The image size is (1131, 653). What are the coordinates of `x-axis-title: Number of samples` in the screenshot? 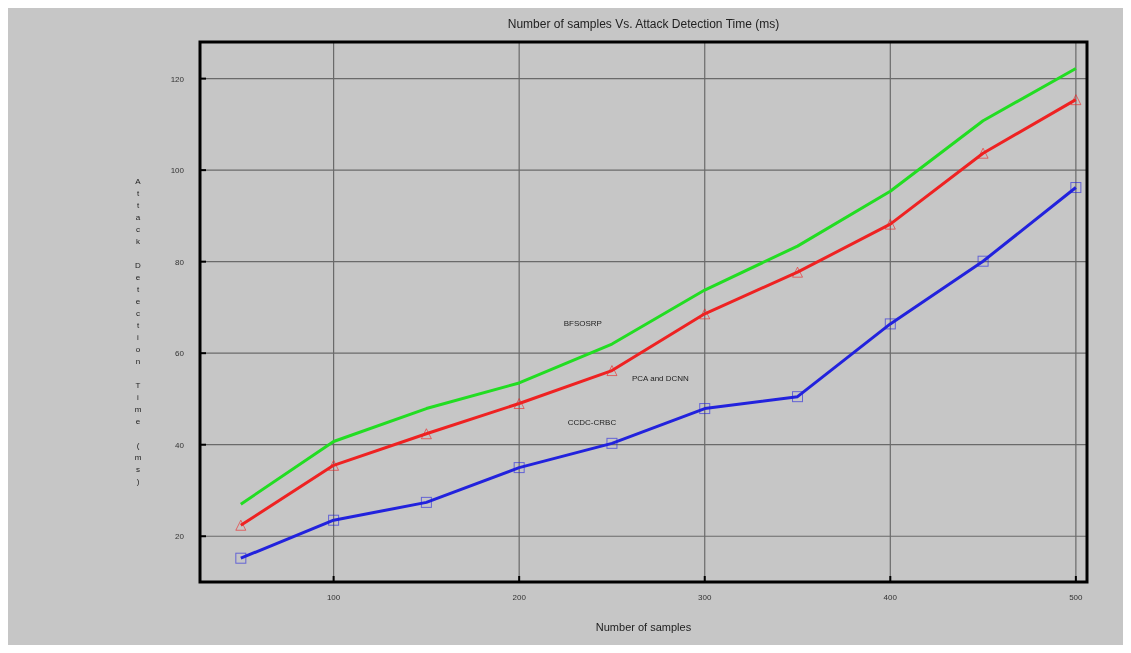 It's located at (643, 627).